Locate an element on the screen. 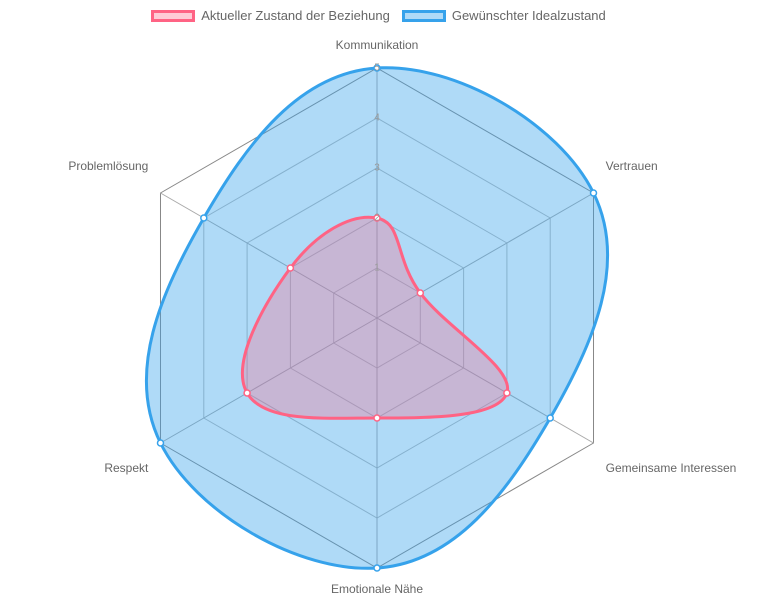  legend-label: Gewünschter Idealzustand is located at coordinates (528, 15).